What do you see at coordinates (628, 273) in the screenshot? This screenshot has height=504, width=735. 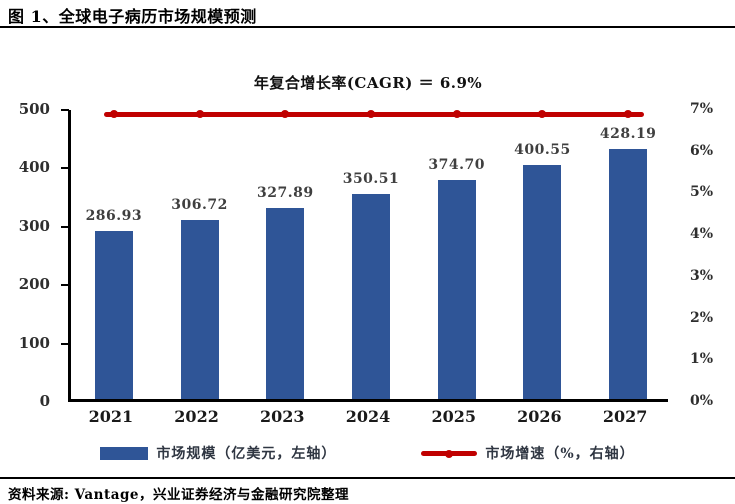 I see `bar-2027` at bounding box center [628, 273].